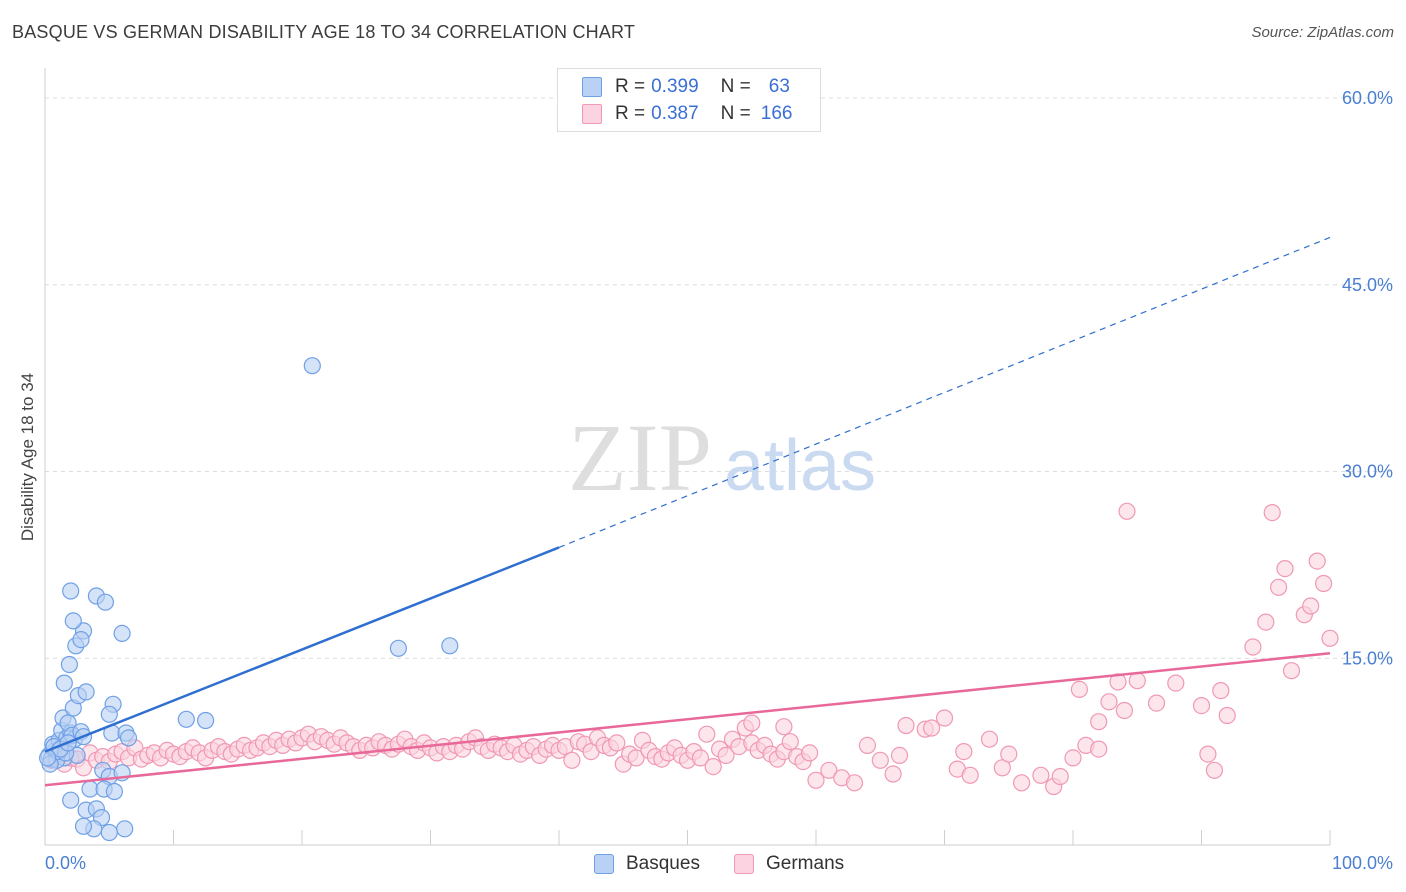 The height and width of the screenshot is (892, 1406). I want to click on x-tick-label: 100.0%, so click(1362, 863).